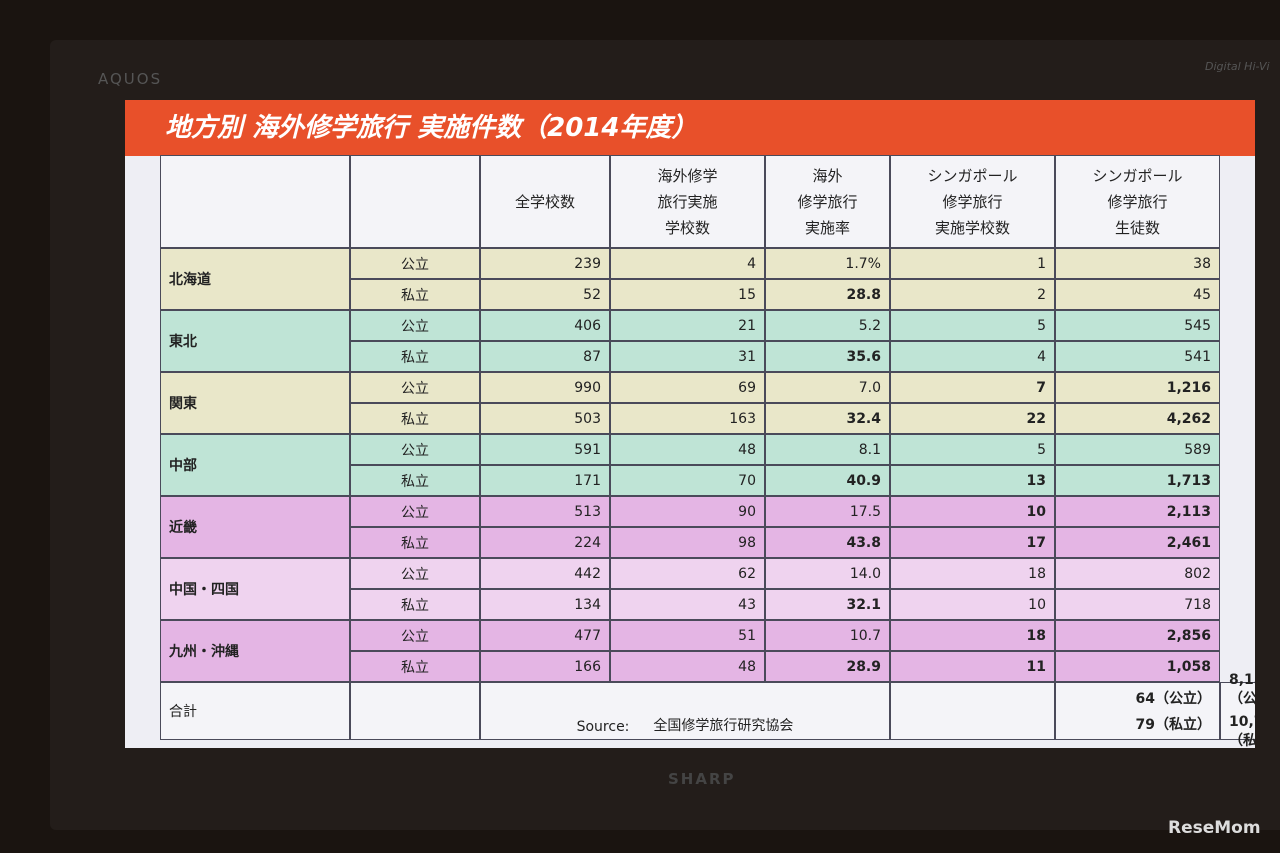 The image size is (1280, 853). I want to click on cell-text: 406, so click(587, 325).